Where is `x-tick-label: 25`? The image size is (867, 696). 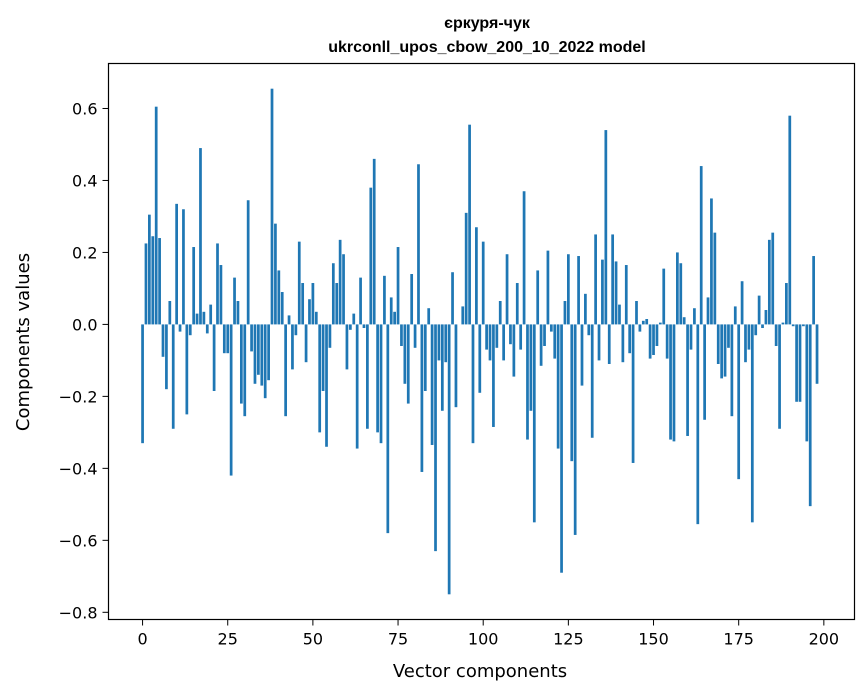
x-tick-label: 25 is located at coordinates (228, 639).